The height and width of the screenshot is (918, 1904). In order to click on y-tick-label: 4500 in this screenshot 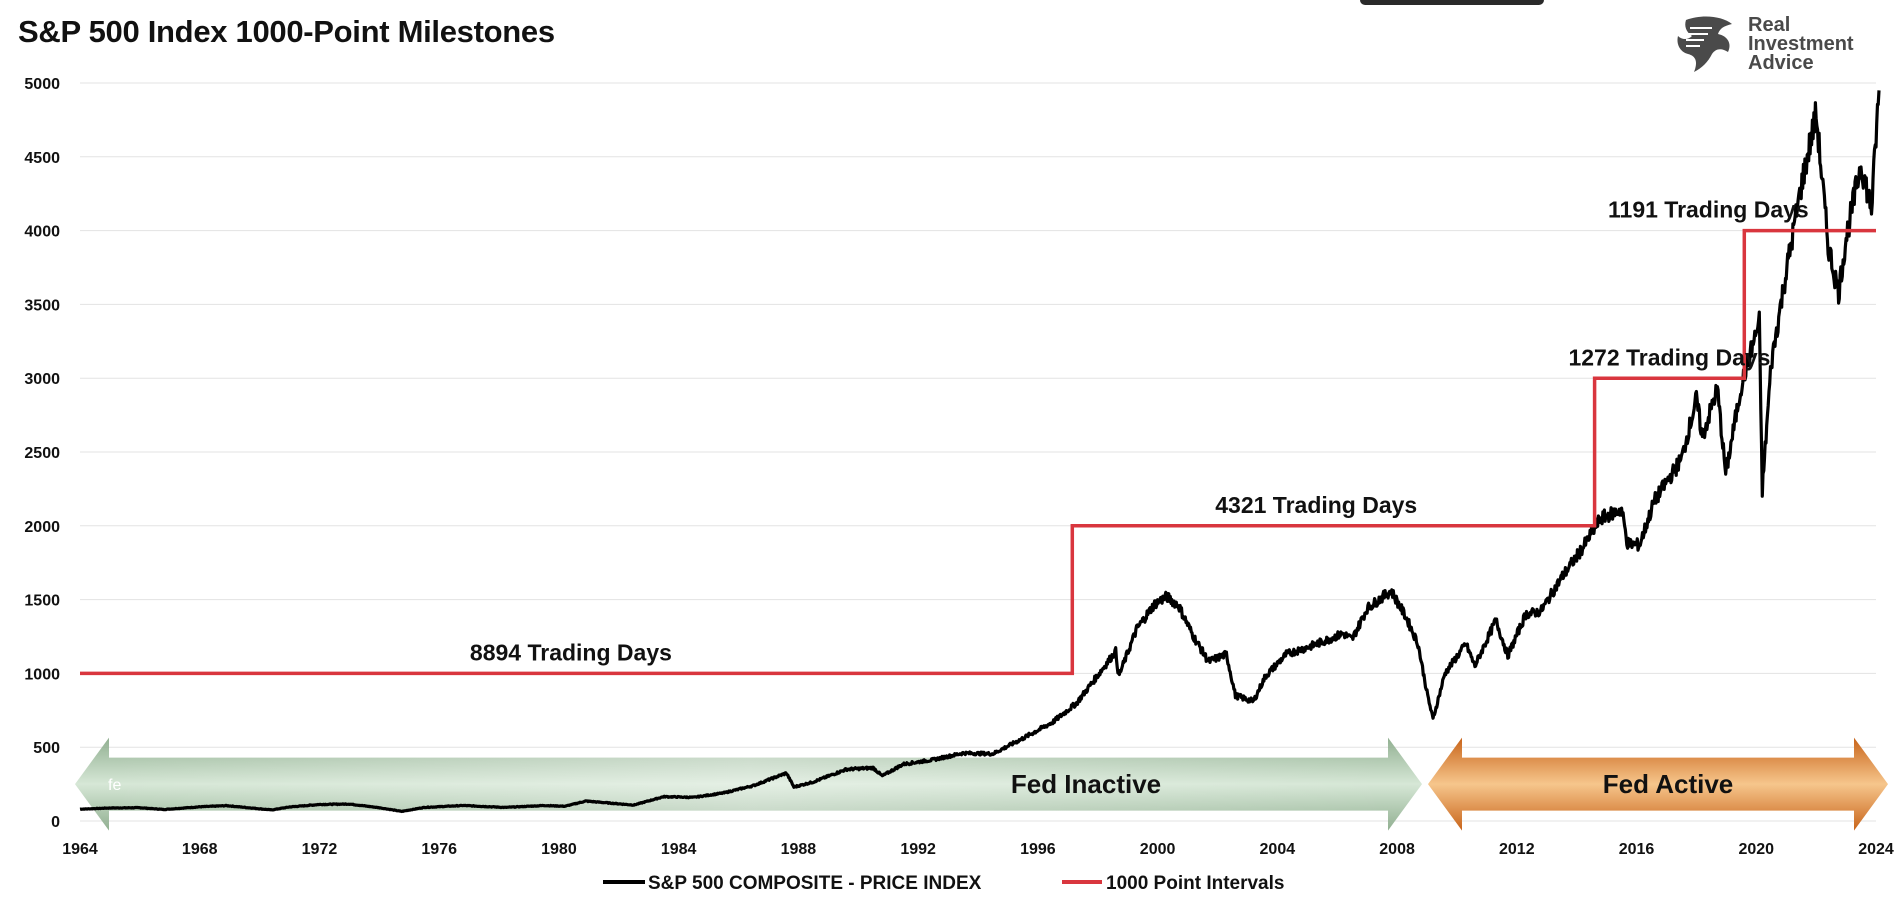, I will do `click(42, 158)`.